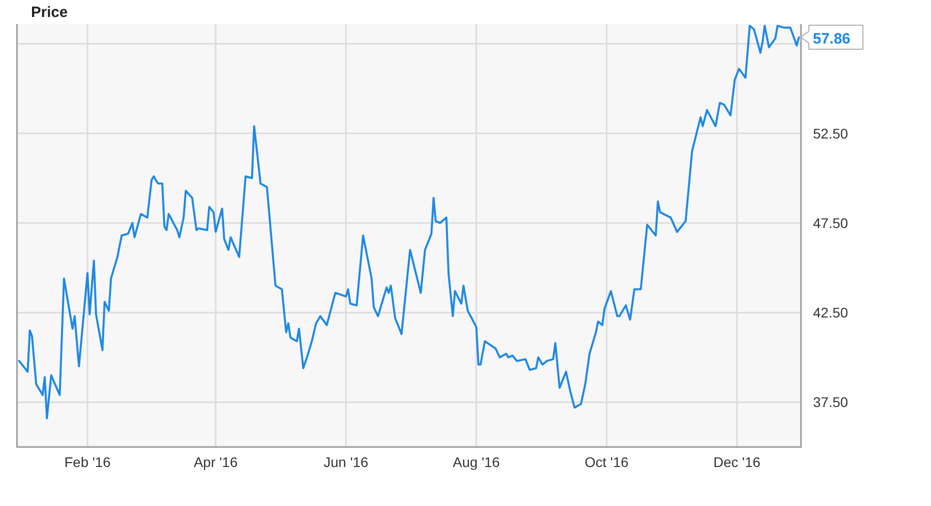  What do you see at coordinates (830, 402) in the screenshot?
I see `y-tick-label: 37.50` at bounding box center [830, 402].